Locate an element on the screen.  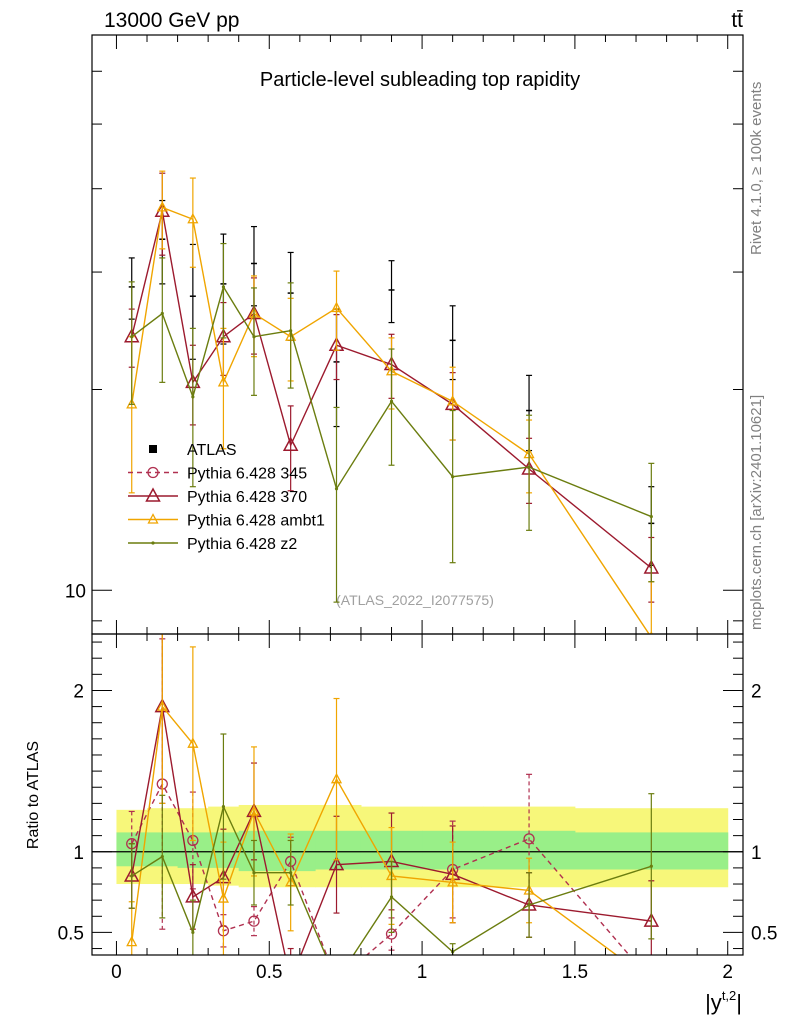
legend-label: Pythia 6.428 z2 is located at coordinates (242, 544).